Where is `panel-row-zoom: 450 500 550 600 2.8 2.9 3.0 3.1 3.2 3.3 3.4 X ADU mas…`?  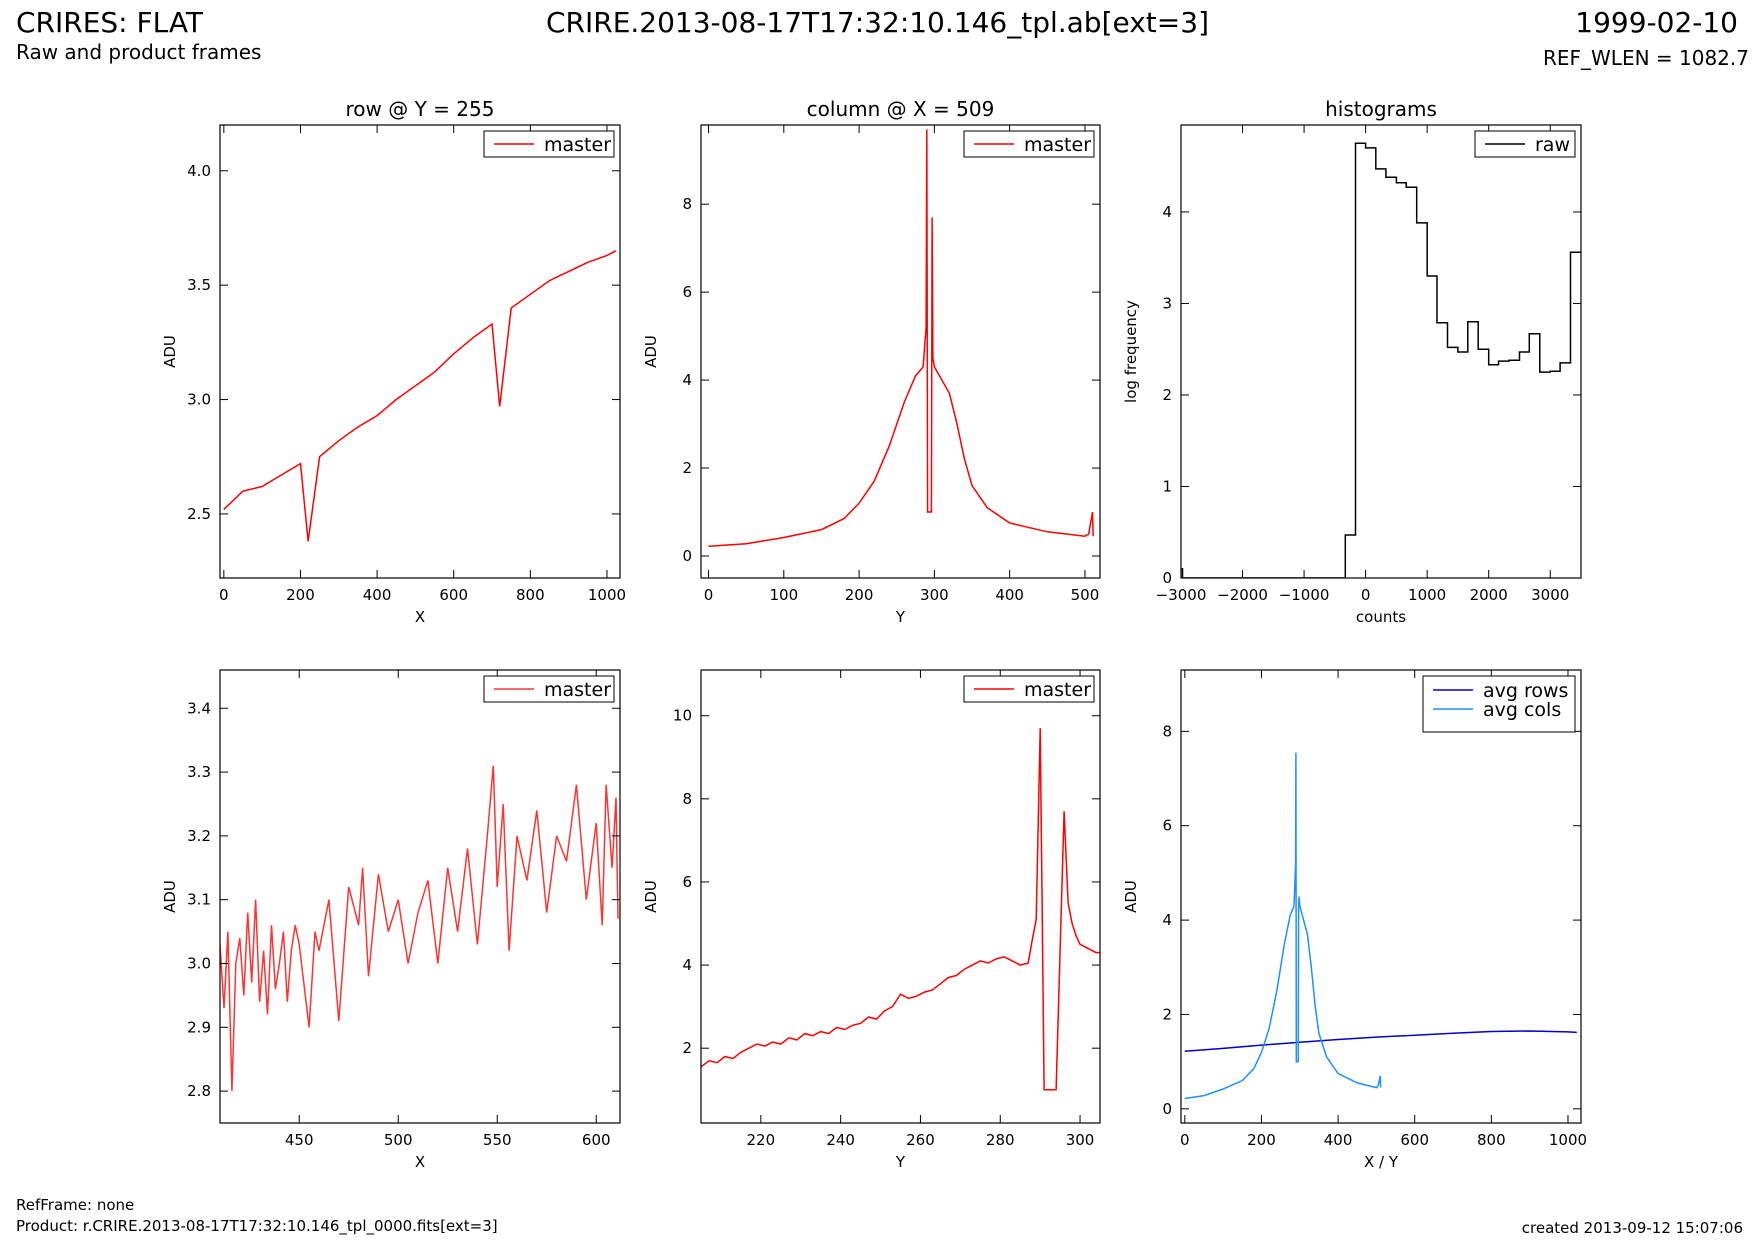 panel-row-zoom: 450 500 550 600 2.8 2.9 3.0 3.1 3.2 3.3 3.4 X ADU mas… is located at coordinates (391, 920).